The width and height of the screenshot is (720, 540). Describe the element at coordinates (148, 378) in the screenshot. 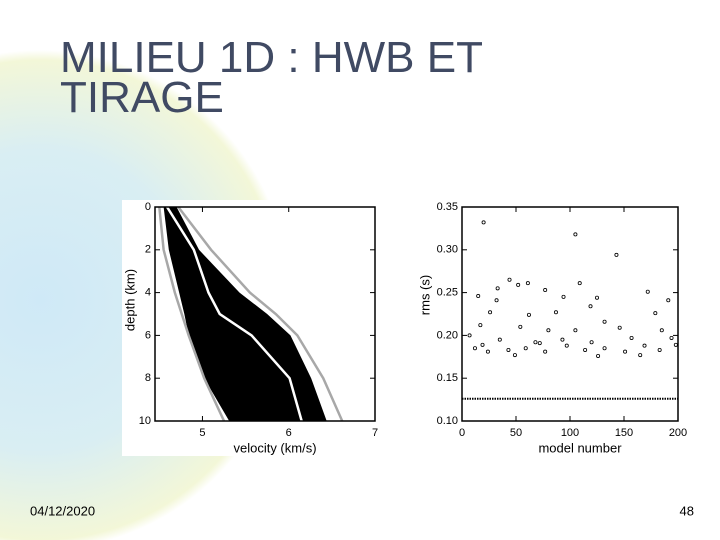

I see `y-tick-label: 8` at that location.